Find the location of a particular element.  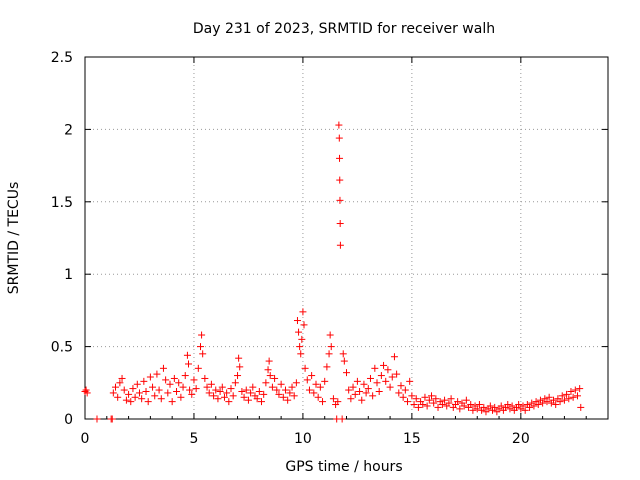

y-tick-label: 0 is located at coordinates (68, 420).